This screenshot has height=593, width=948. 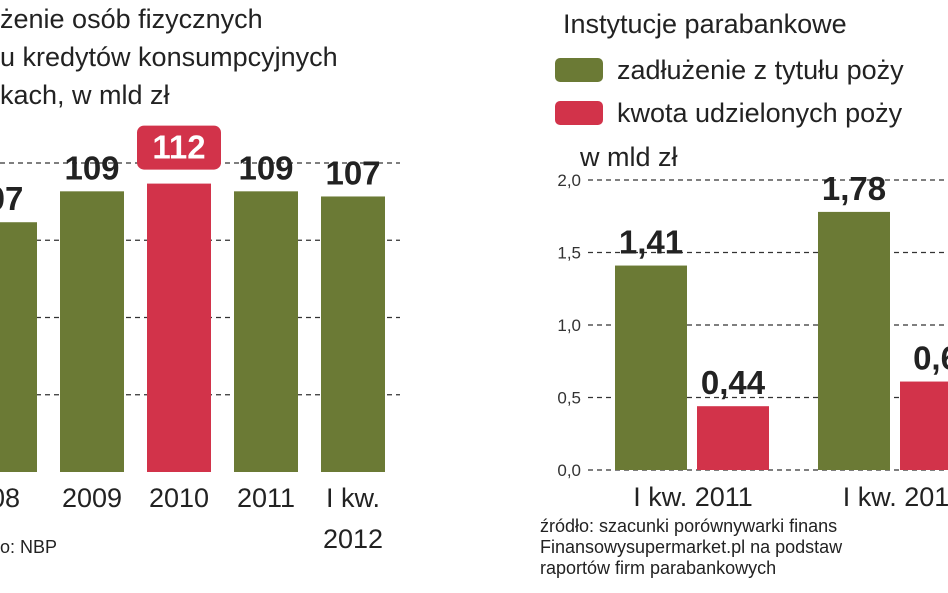 What do you see at coordinates (569, 325) in the screenshot?
I see `y-tick-label: 1,0` at bounding box center [569, 325].